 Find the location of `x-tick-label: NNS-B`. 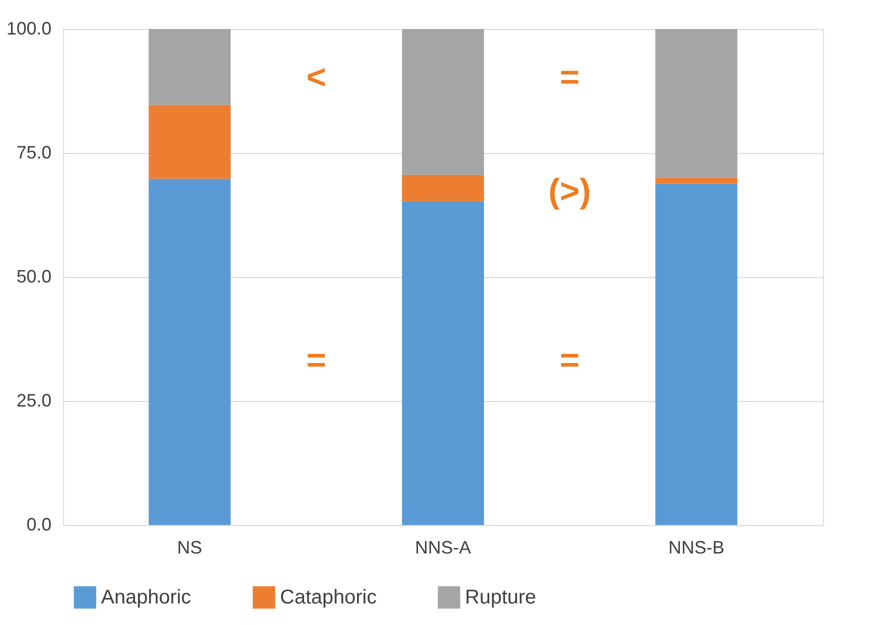

x-tick-label: NNS-B is located at coordinates (696, 548).